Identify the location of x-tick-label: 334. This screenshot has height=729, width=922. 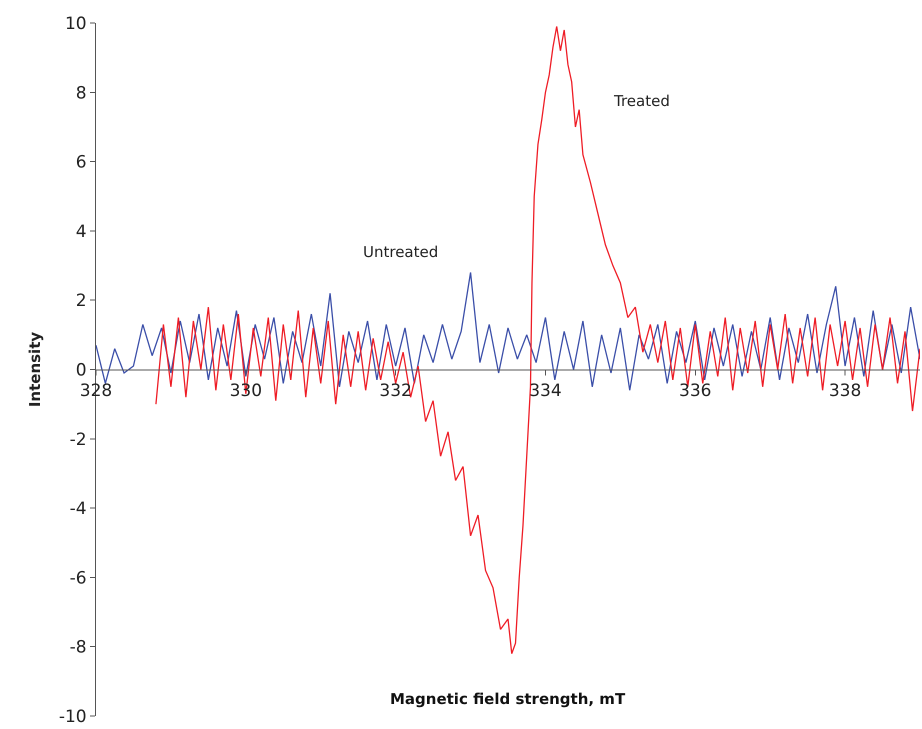
(545, 390).